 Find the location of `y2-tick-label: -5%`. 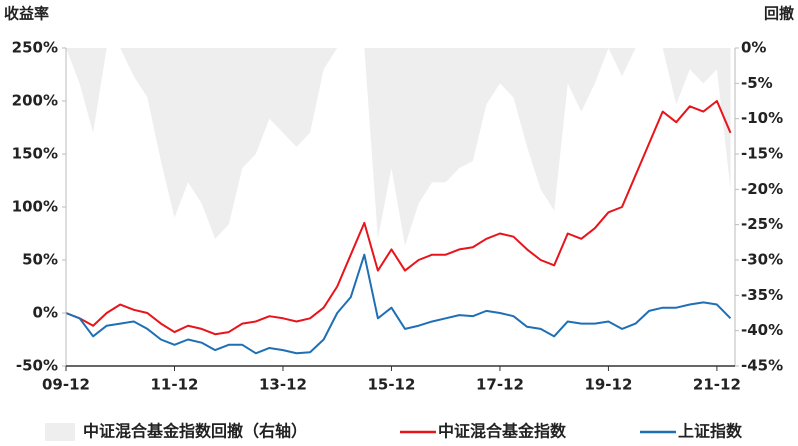

y2-tick-label: -5% is located at coordinates (757, 83).